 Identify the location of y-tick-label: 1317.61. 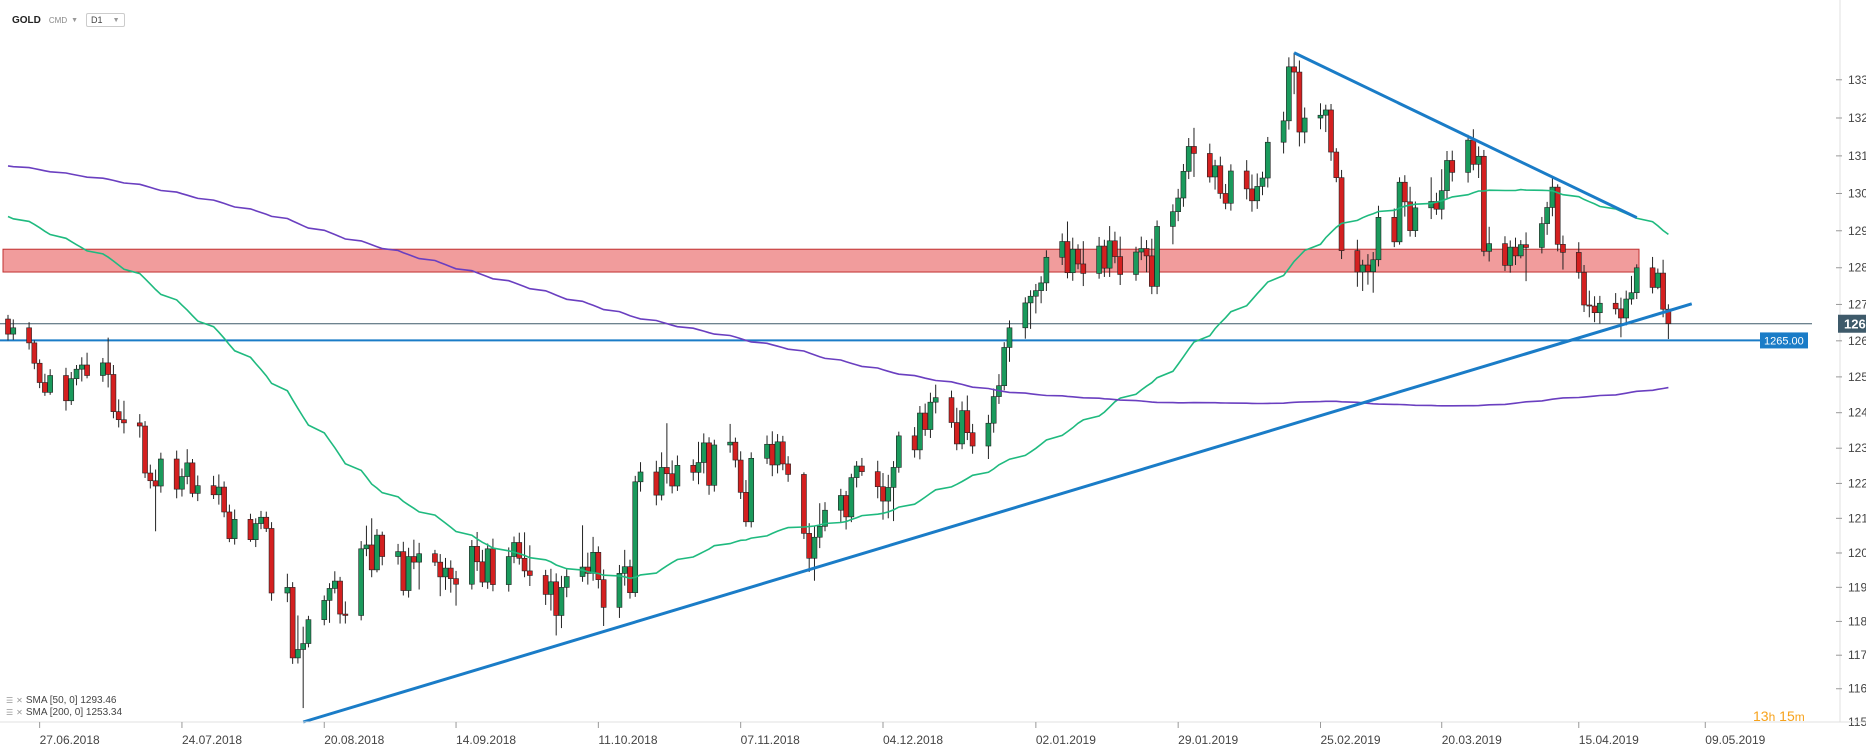
(1857, 156).